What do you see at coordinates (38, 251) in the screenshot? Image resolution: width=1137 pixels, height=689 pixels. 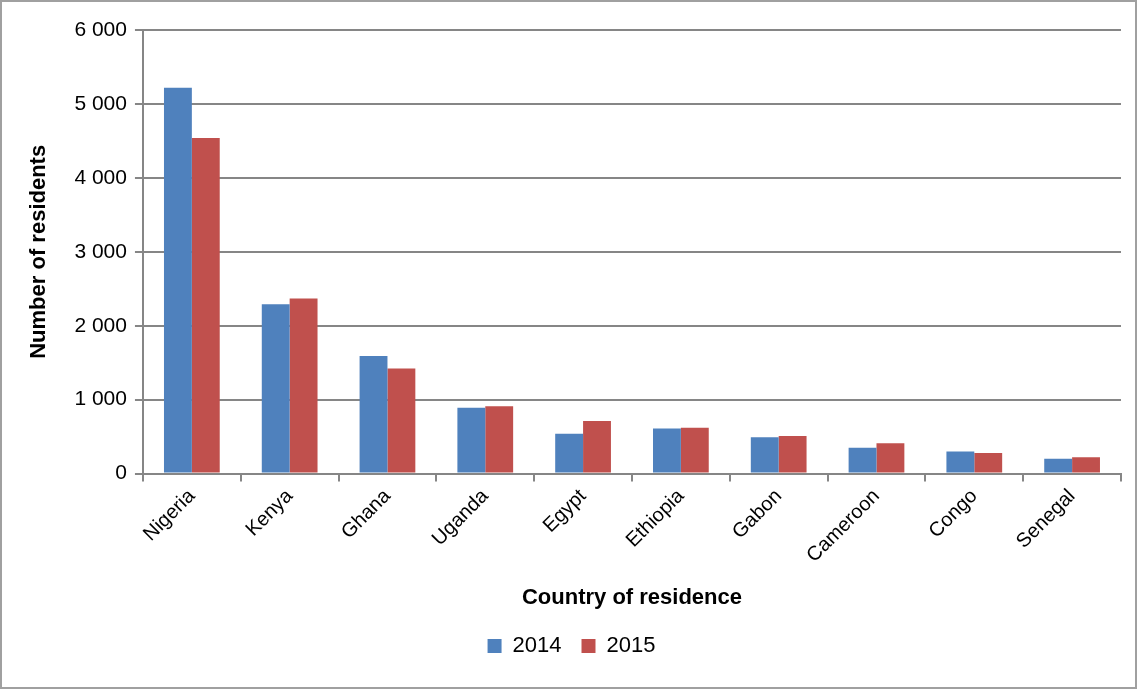 I see `y-axis-title: Number of residents` at bounding box center [38, 251].